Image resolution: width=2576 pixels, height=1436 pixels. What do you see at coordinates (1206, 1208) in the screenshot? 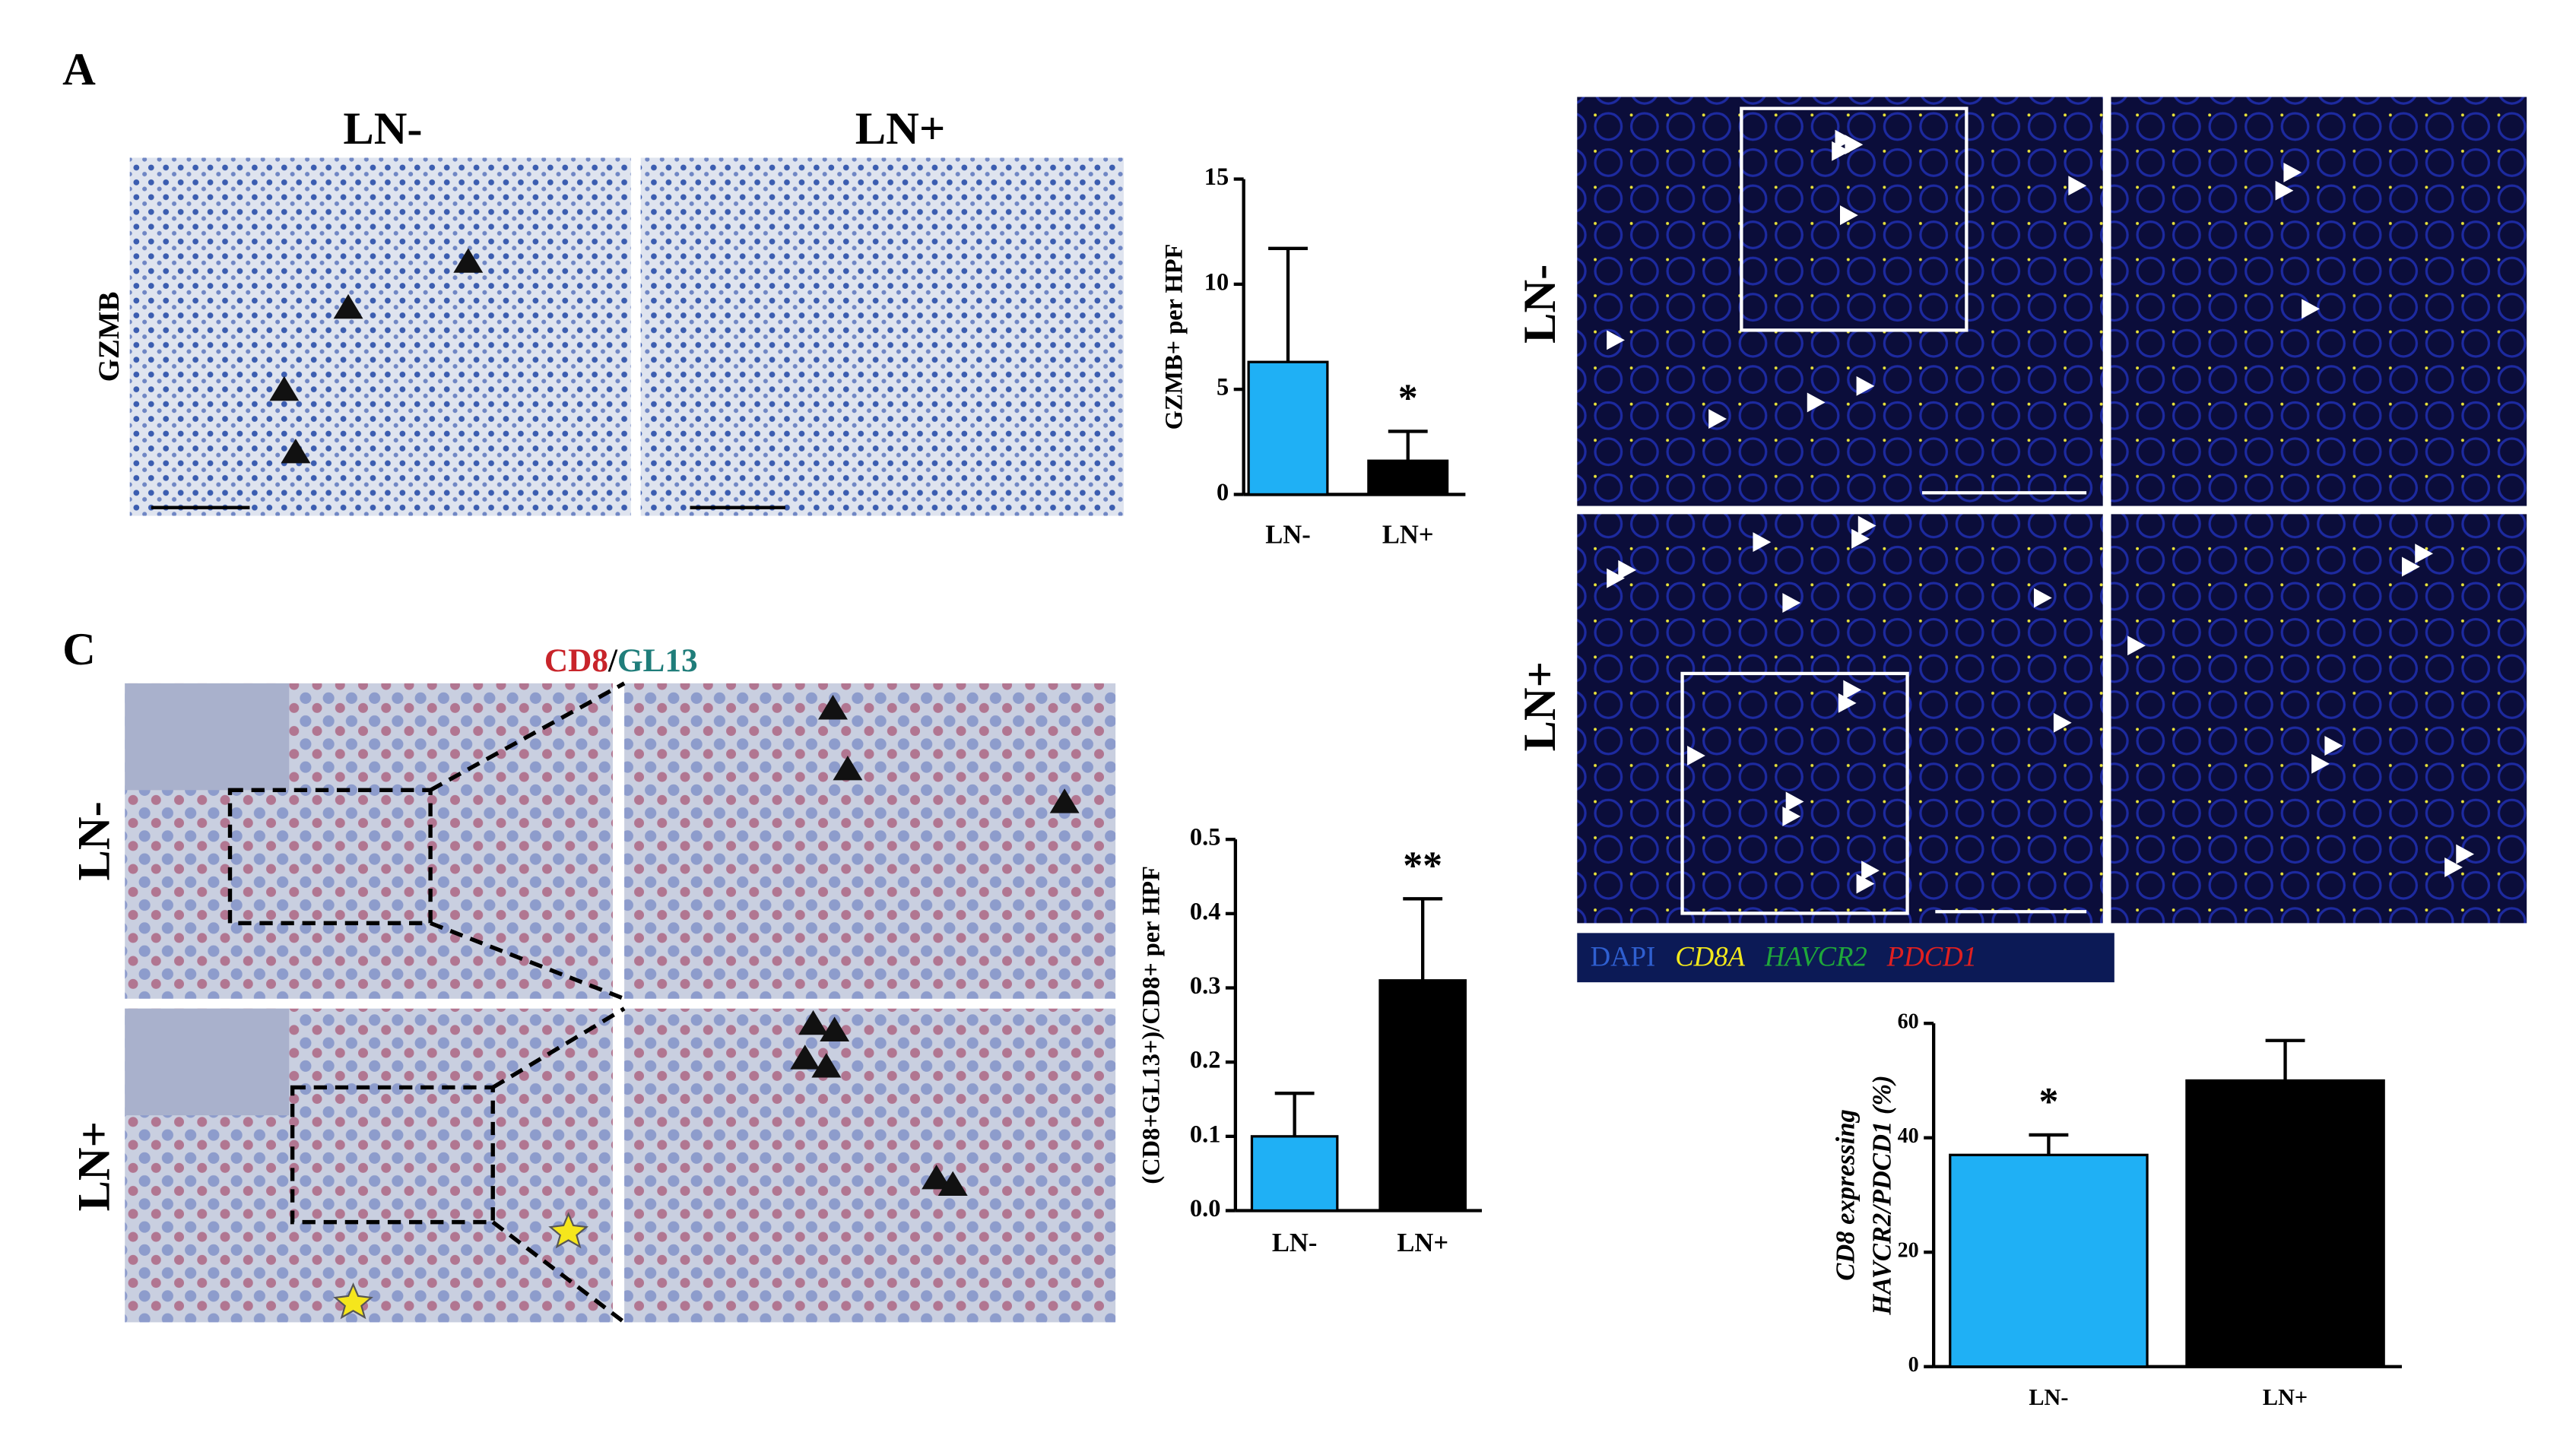
I see `y-tick-label: 0.0` at bounding box center [1206, 1208].